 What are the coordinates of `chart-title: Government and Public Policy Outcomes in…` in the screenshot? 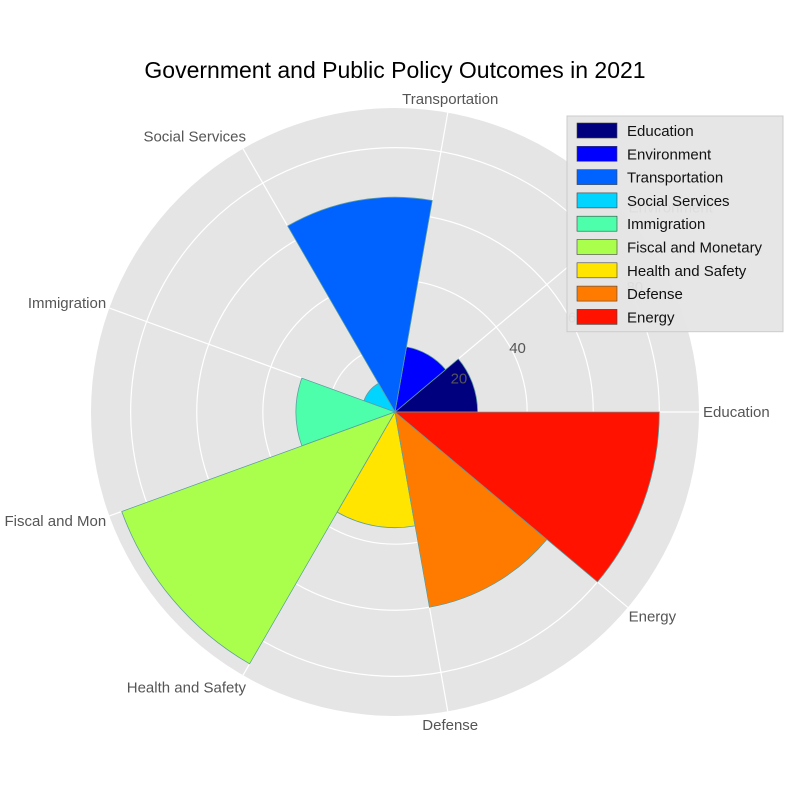 It's located at (394, 70).